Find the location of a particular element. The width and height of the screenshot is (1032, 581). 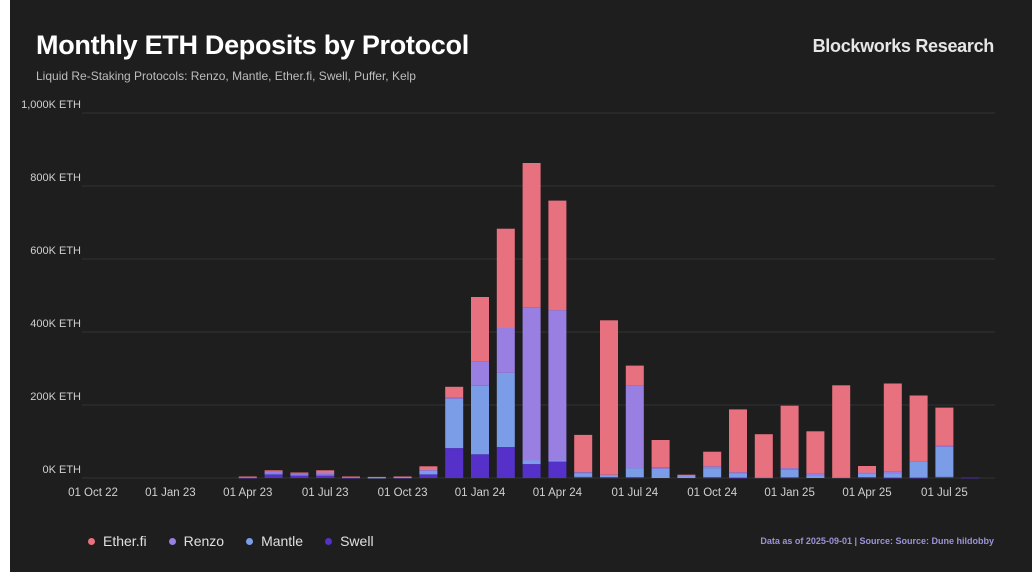

legend-item-renzo: Renzo is located at coordinates (196, 541).